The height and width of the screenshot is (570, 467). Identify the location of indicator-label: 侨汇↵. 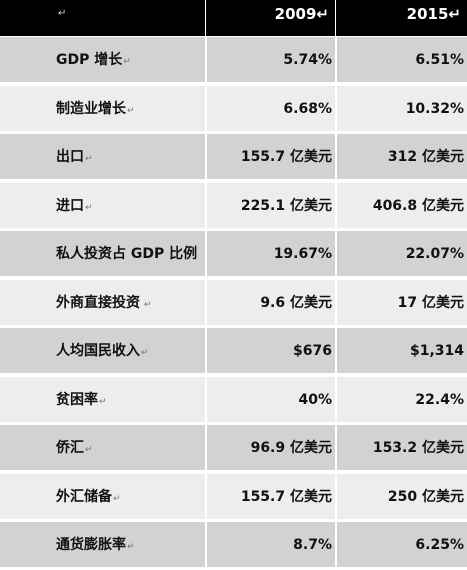
(102, 448).